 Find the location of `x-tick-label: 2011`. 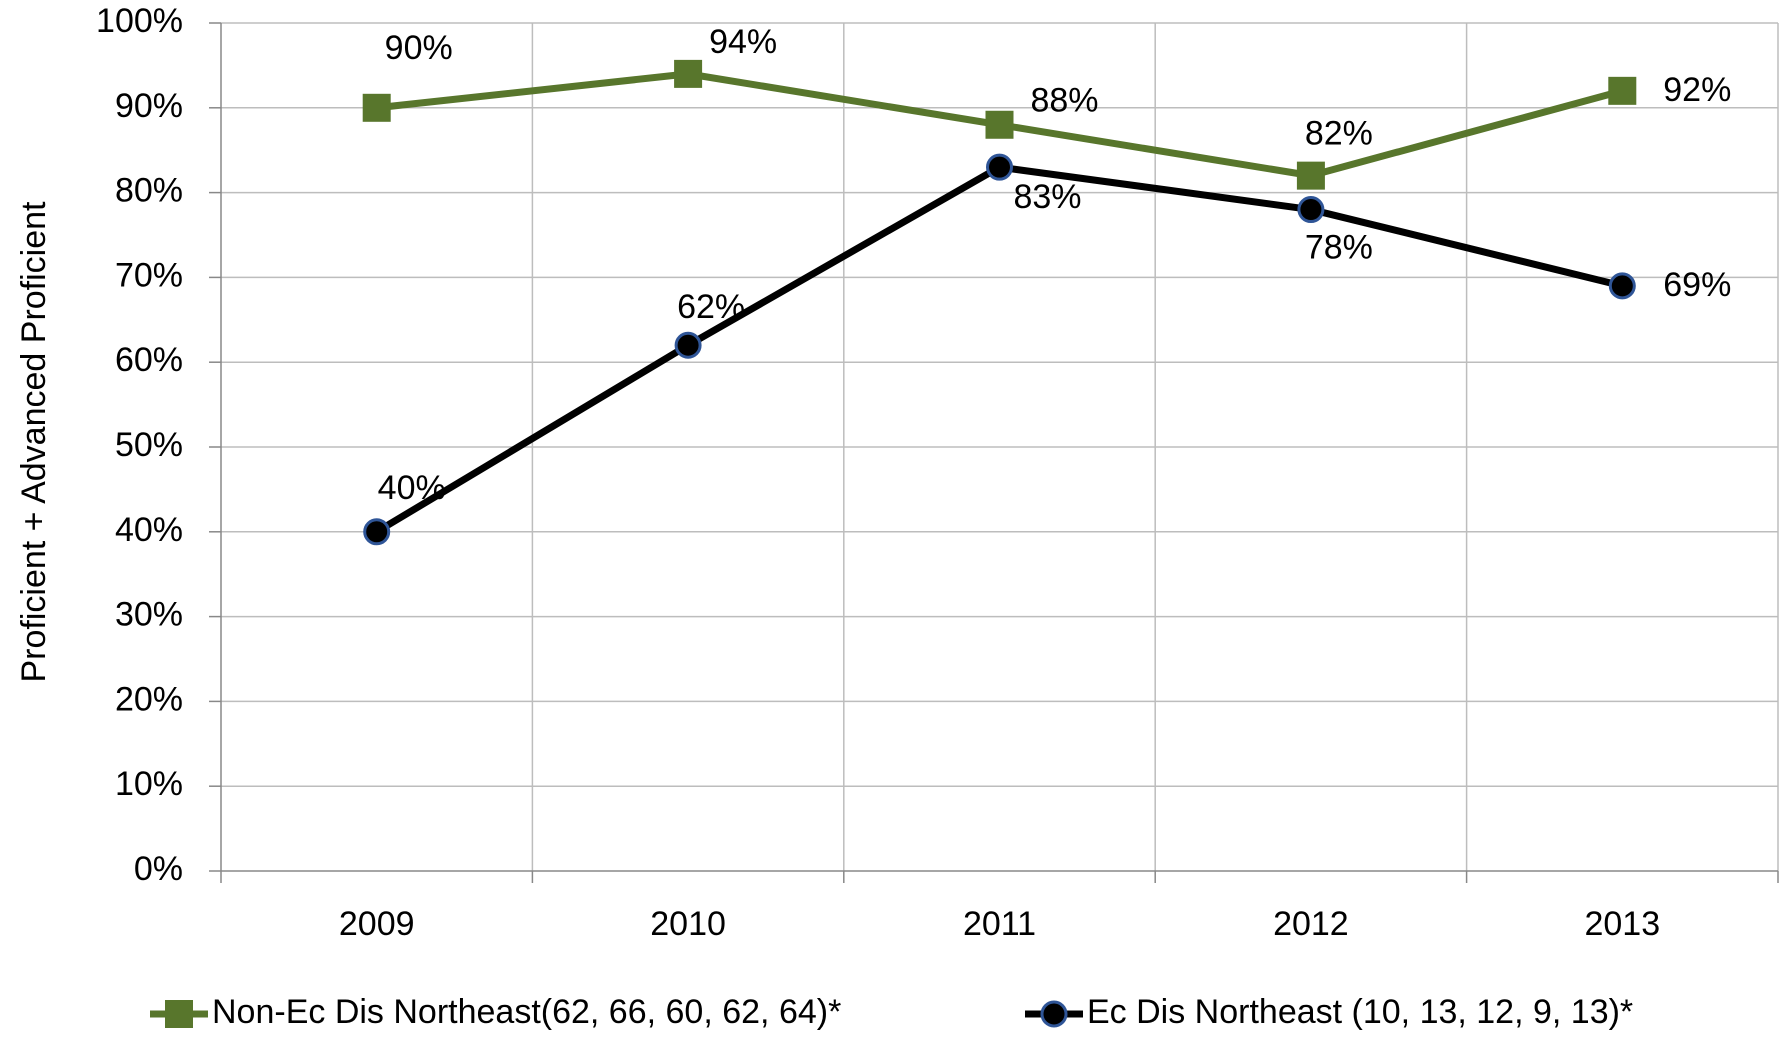

x-tick-label: 2011 is located at coordinates (999, 924).